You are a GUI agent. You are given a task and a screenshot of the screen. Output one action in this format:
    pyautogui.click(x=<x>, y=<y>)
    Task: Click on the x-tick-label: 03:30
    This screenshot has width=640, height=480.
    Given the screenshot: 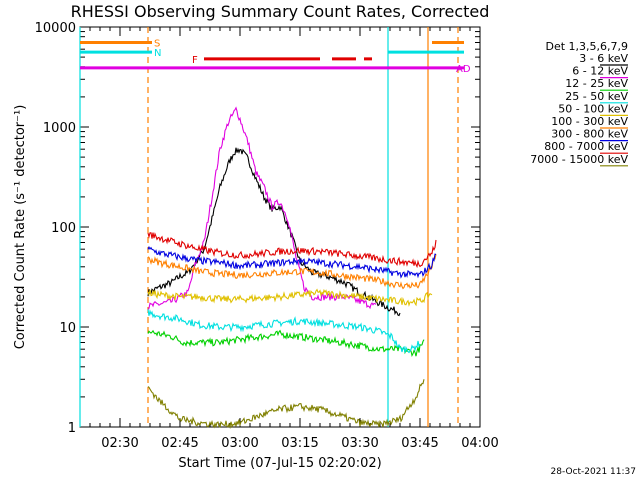 What is the action you would take?
    pyautogui.click(x=359, y=443)
    